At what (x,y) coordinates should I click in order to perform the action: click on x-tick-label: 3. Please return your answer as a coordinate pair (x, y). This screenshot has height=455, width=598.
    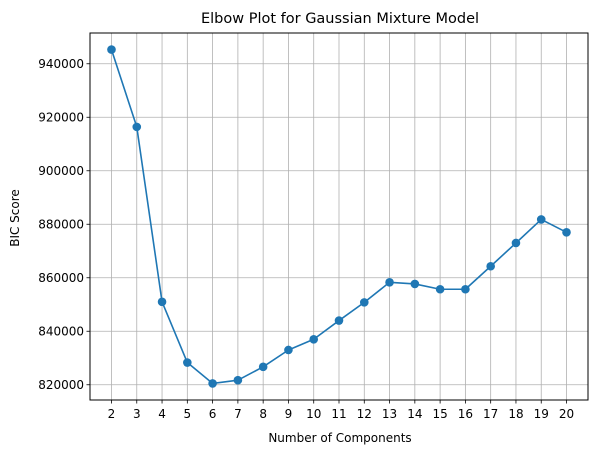
    Looking at the image, I should click on (137, 414).